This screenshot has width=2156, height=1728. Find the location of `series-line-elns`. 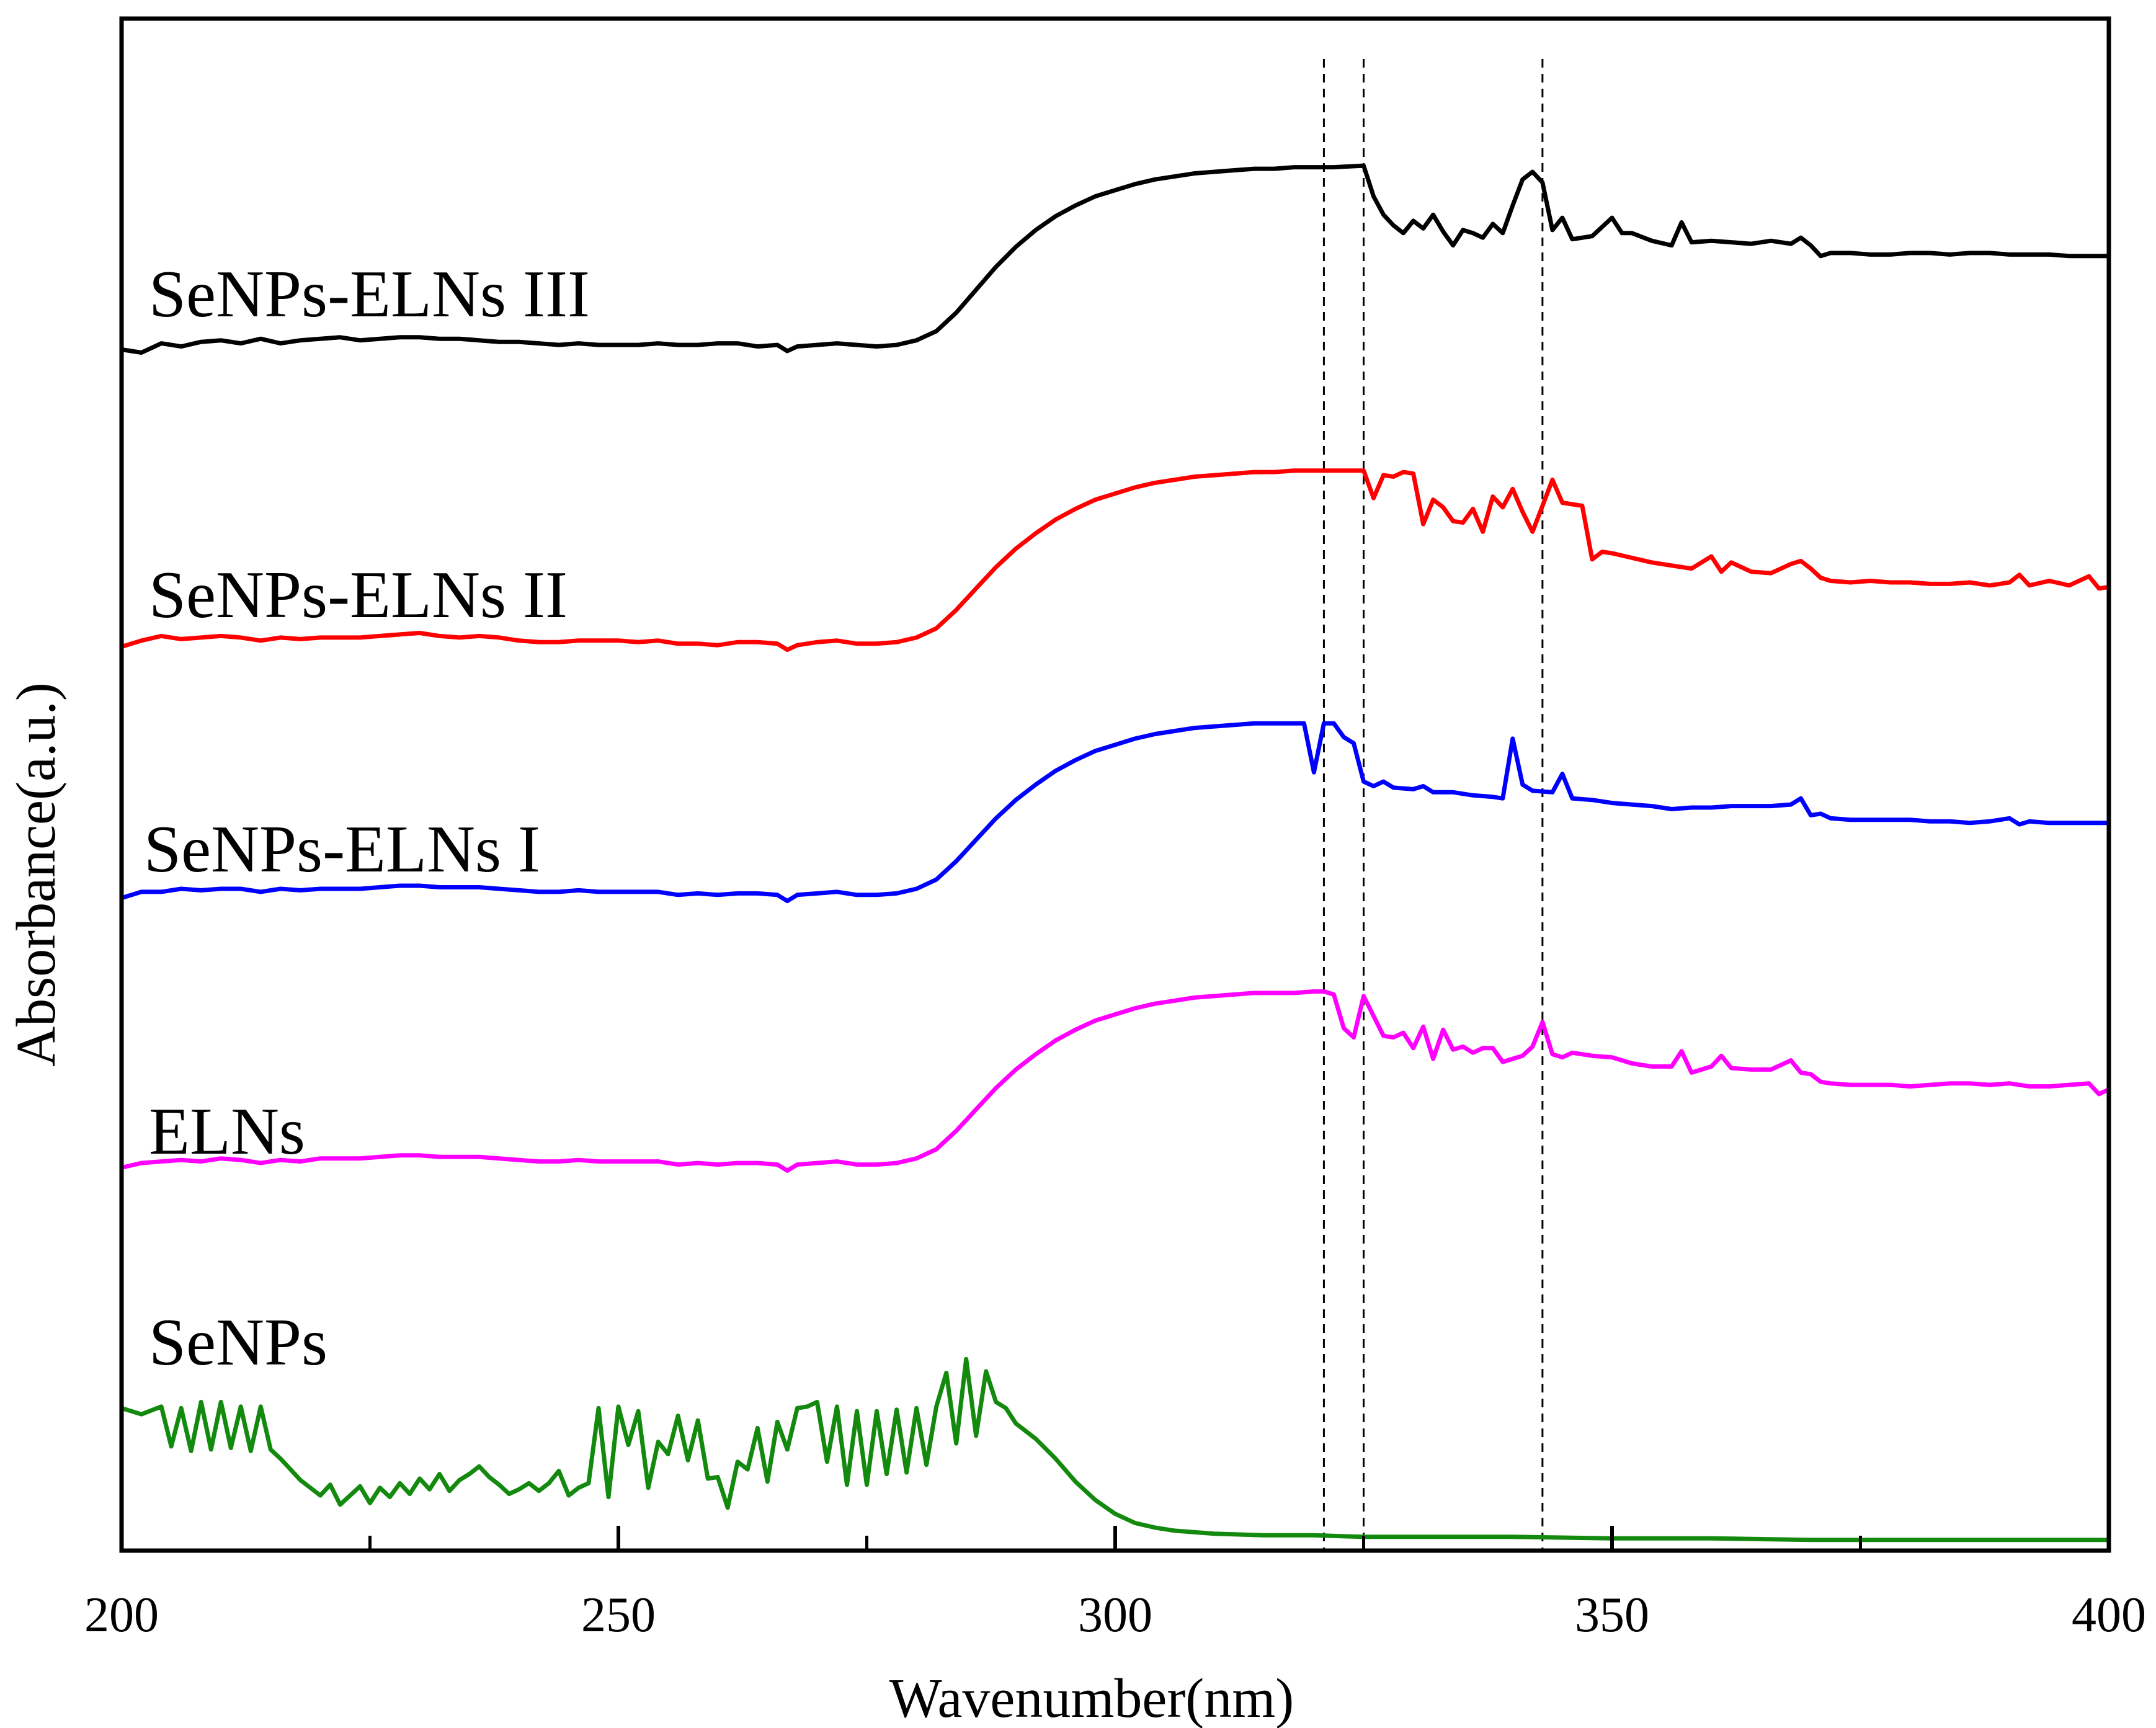

series-line-elns is located at coordinates (1115, 1081).